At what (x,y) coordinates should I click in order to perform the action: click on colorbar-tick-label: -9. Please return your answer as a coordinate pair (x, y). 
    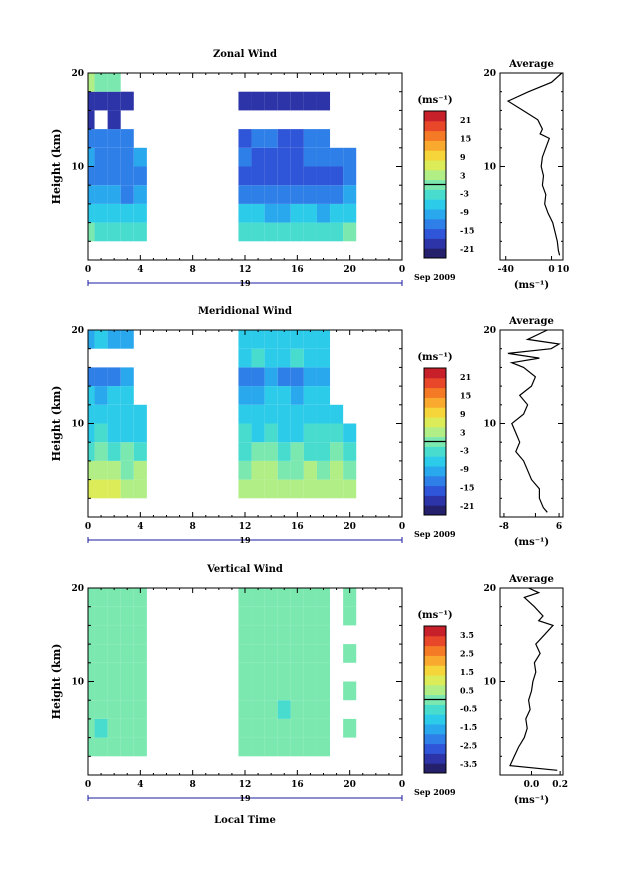
    Looking at the image, I should click on (464, 469).